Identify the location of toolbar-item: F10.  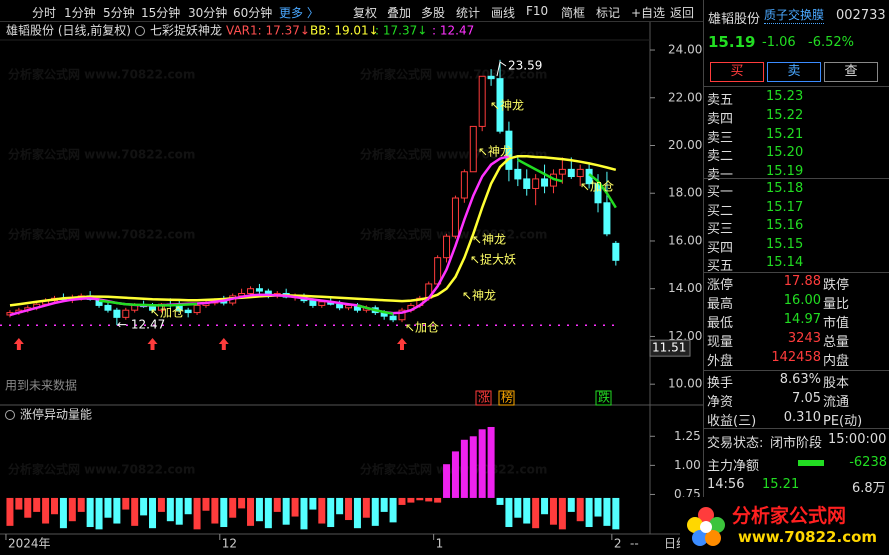
(537, 11).